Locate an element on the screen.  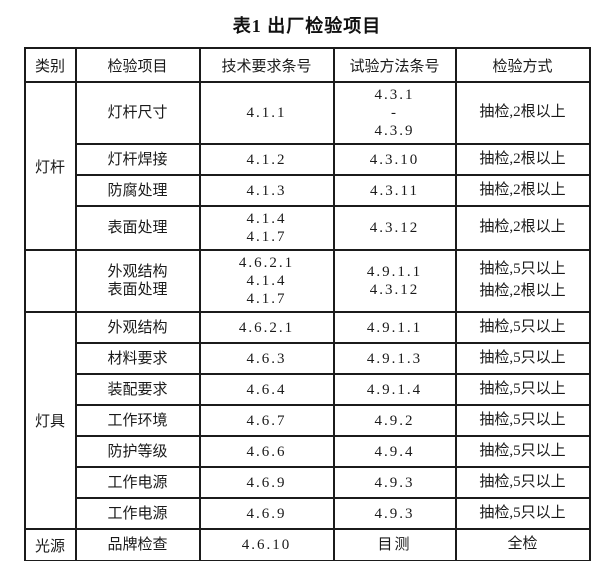
tech-clause-cell: 4.6.2.1 4.1.4 4.1.7 is located at coordinates (266, 281).